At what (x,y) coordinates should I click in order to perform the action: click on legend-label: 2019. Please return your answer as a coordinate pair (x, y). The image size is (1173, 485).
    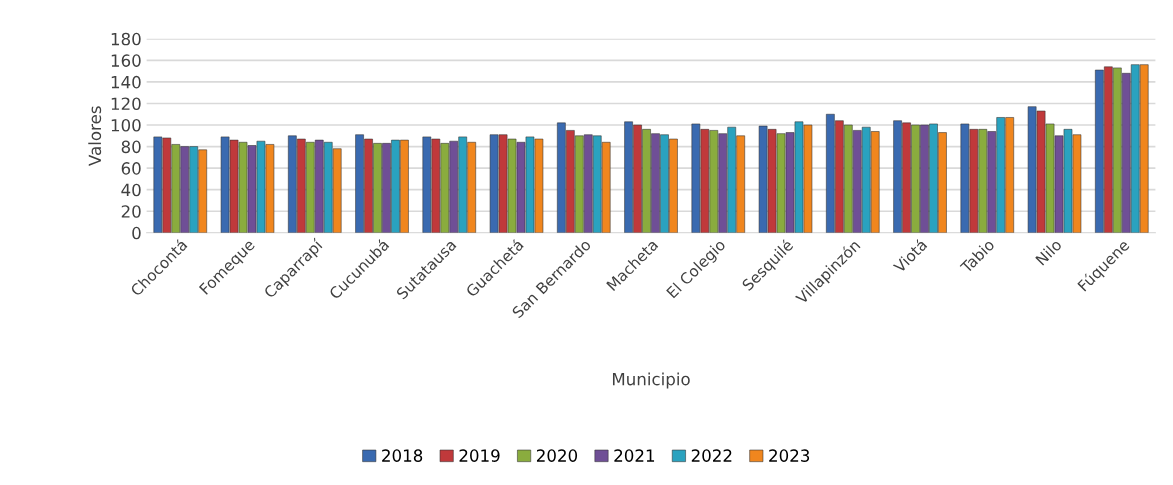
    Looking at the image, I should click on (479, 455).